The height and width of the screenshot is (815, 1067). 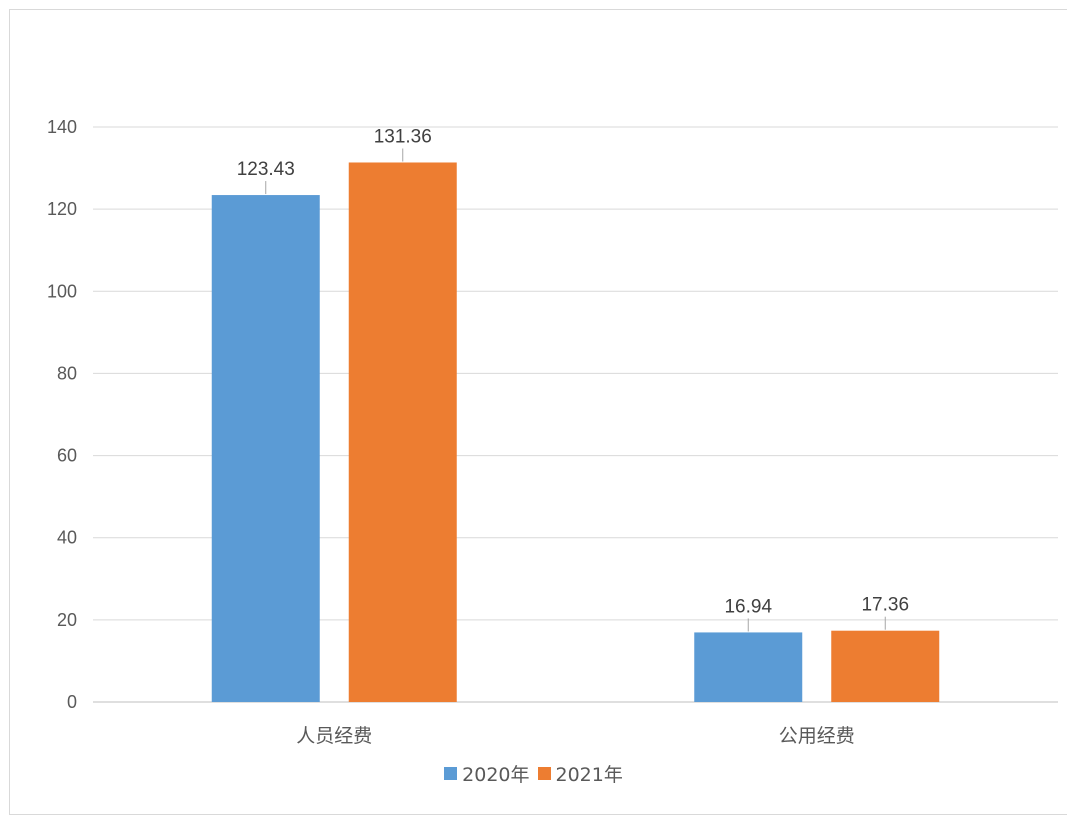 What do you see at coordinates (748, 606) in the screenshot?
I see `data-label: 16.94` at bounding box center [748, 606].